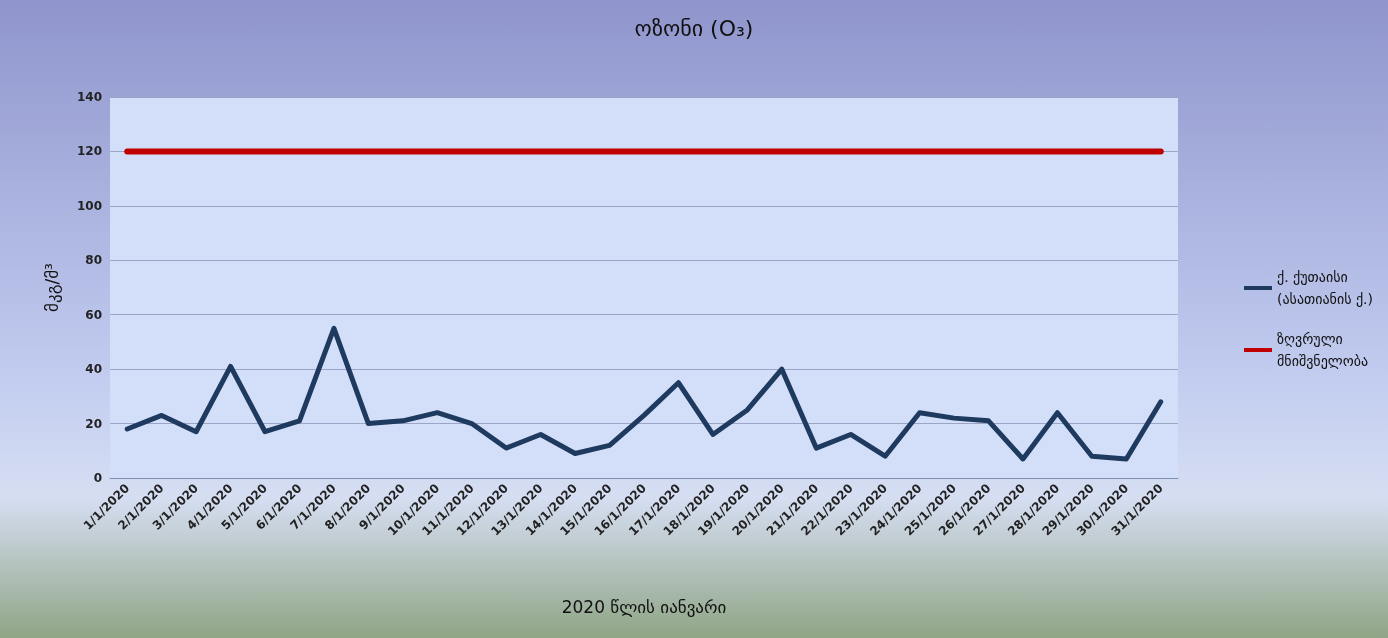  Describe the element at coordinates (89, 97) in the screenshot. I see `y-tick-label: 140` at that location.